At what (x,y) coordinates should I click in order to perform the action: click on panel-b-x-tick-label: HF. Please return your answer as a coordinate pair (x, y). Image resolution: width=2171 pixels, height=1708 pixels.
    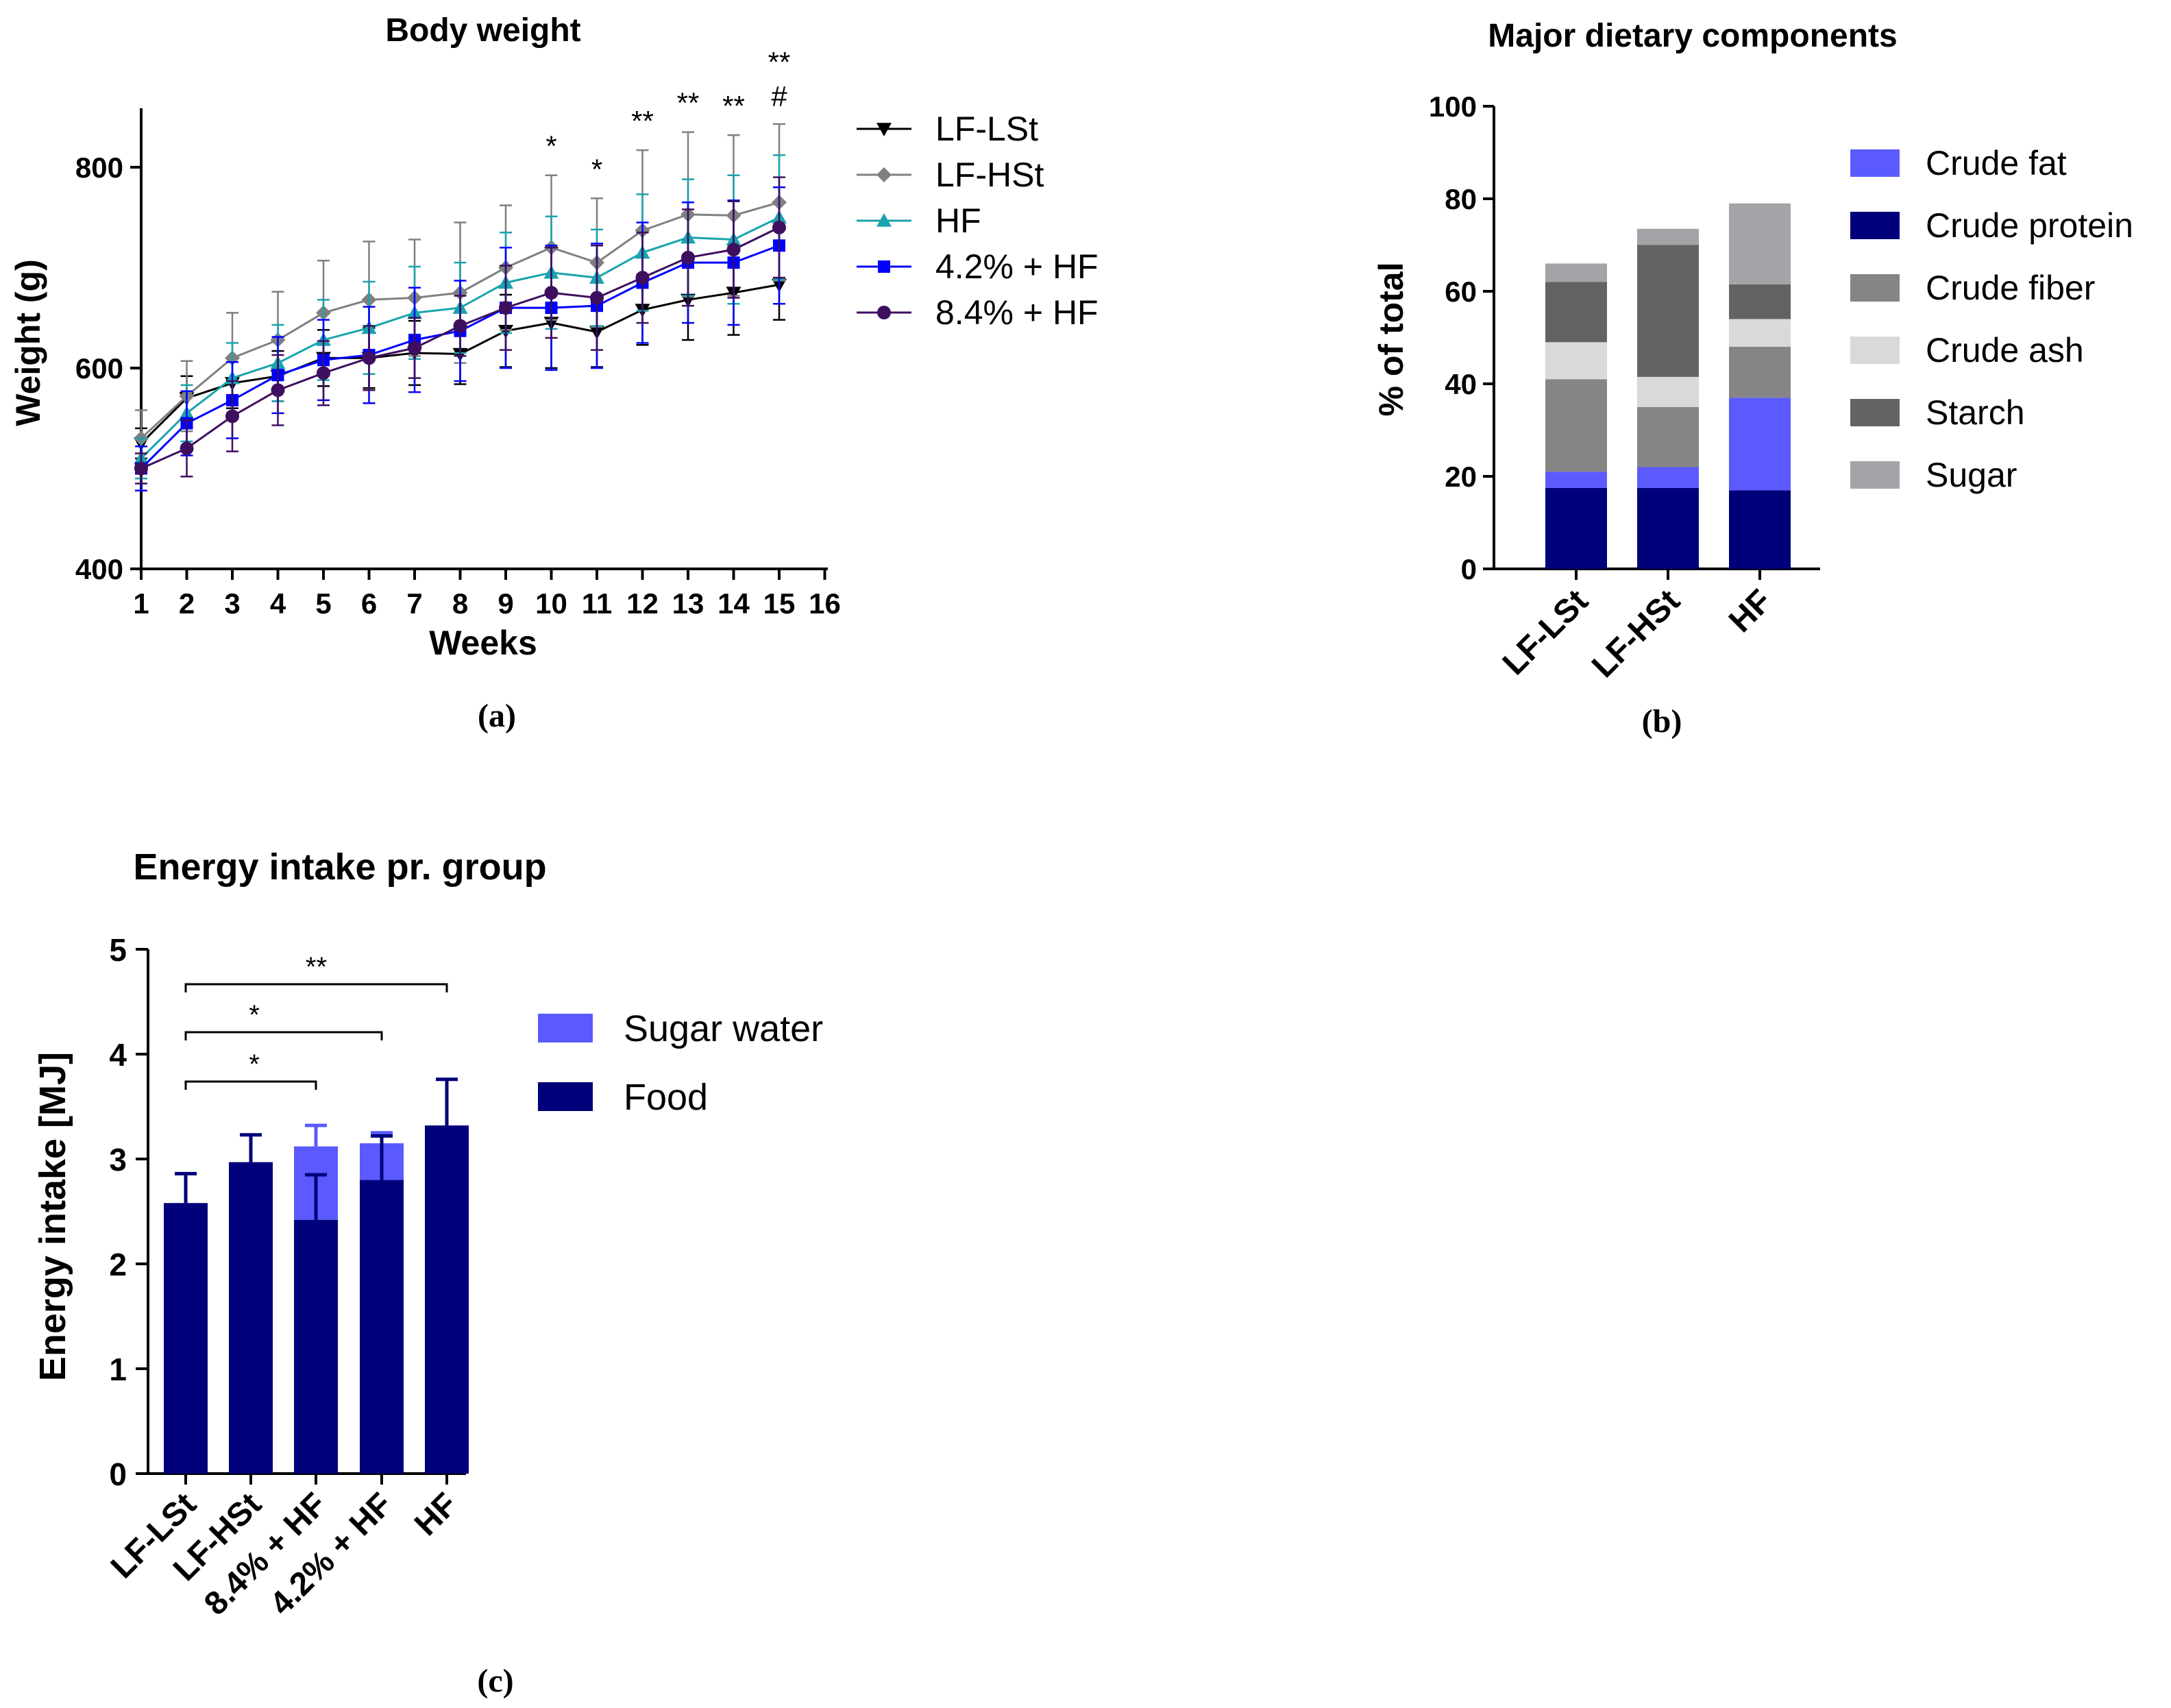
    Looking at the image, I should click on (1750, 611).